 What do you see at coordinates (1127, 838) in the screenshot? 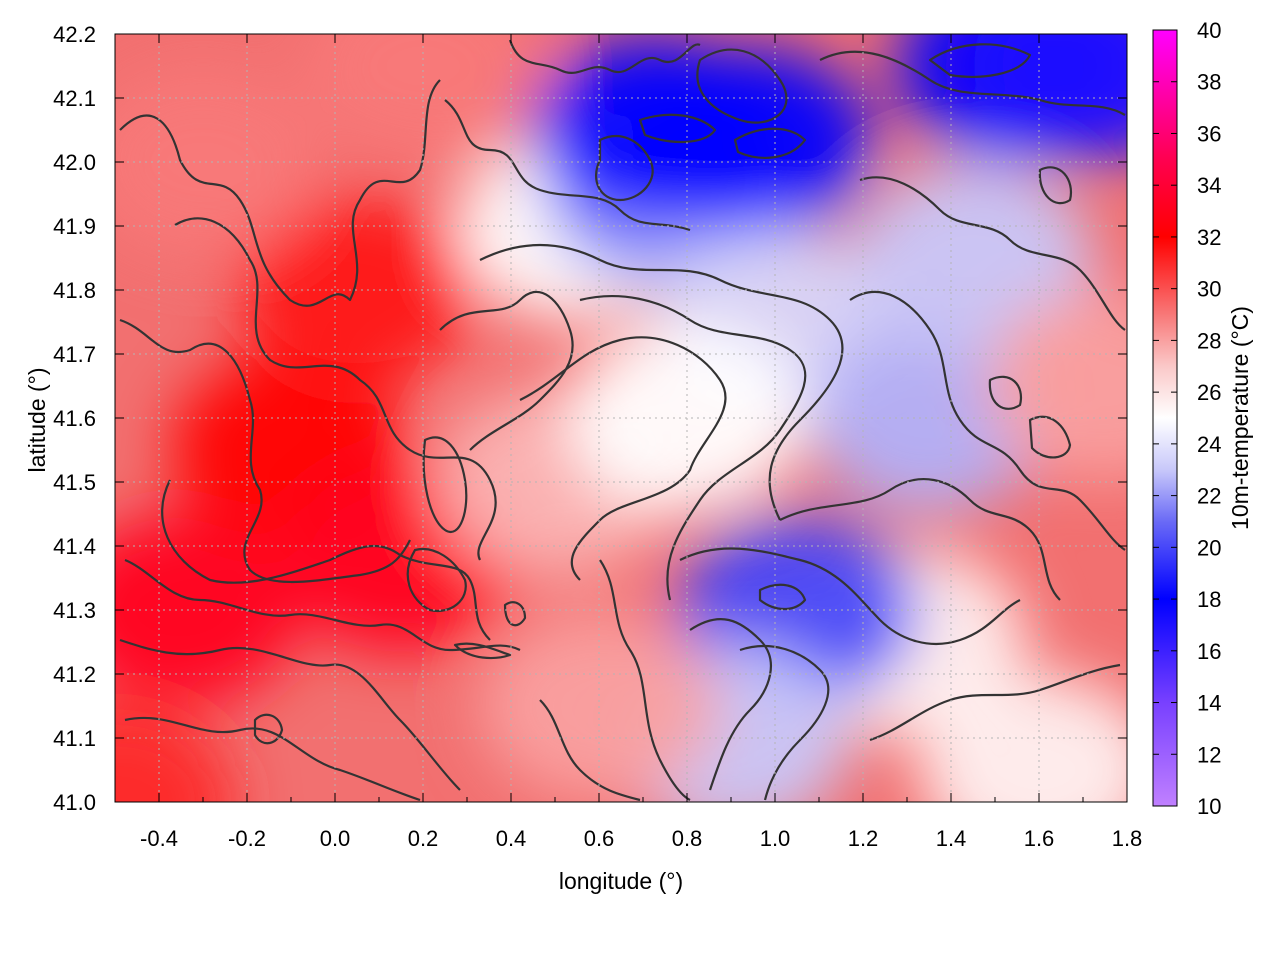
I see `x-tick-label: 1.8` at bounding box center [1127, 838].